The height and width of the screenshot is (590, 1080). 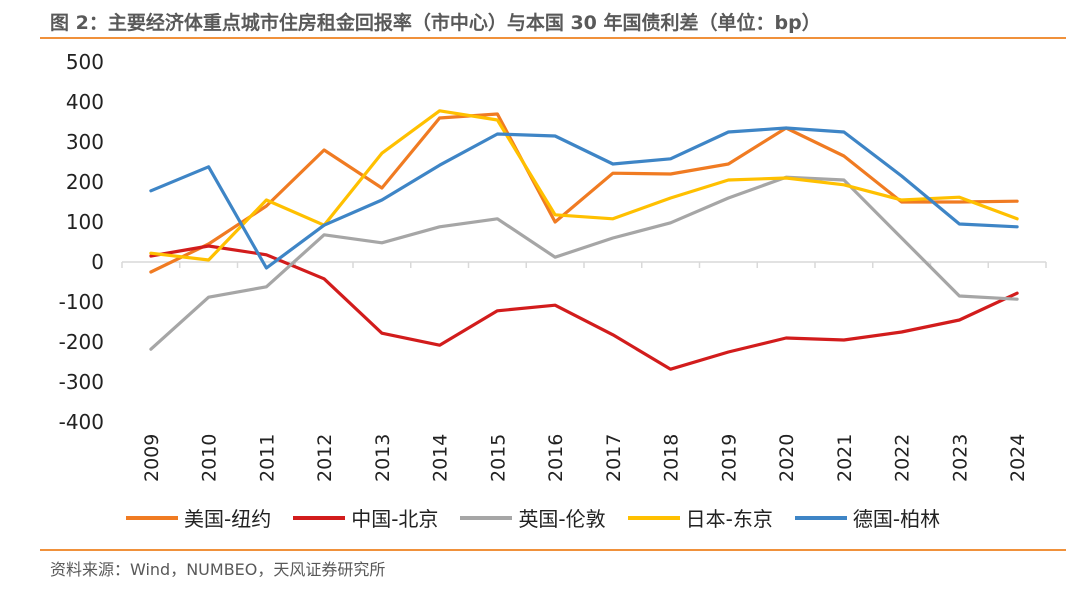 What do you see at coordinates (729, 458) in the screenshot?
I see `x-tick-label: 2019` at bounding box center [729, 458].